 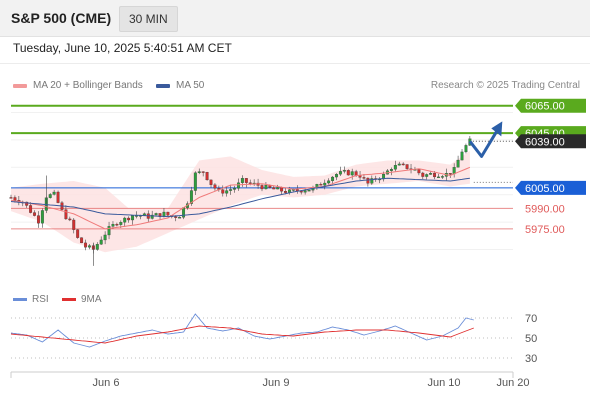 I want to click on ma9-line, so click(x=242, y=334).